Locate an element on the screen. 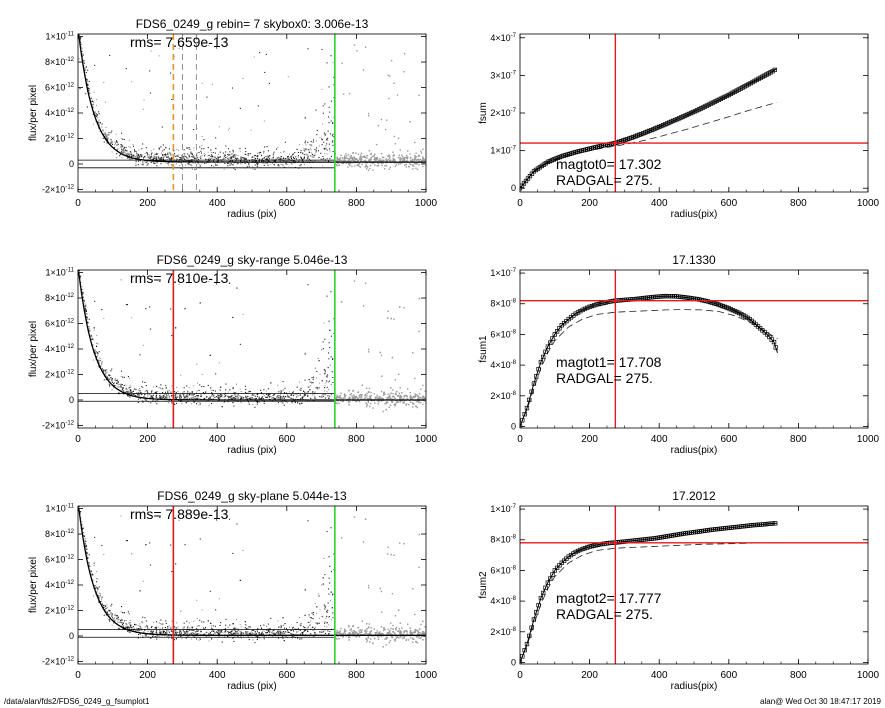 The image size is (885, 708). dashed-curve is located at coordinates (649, 368).